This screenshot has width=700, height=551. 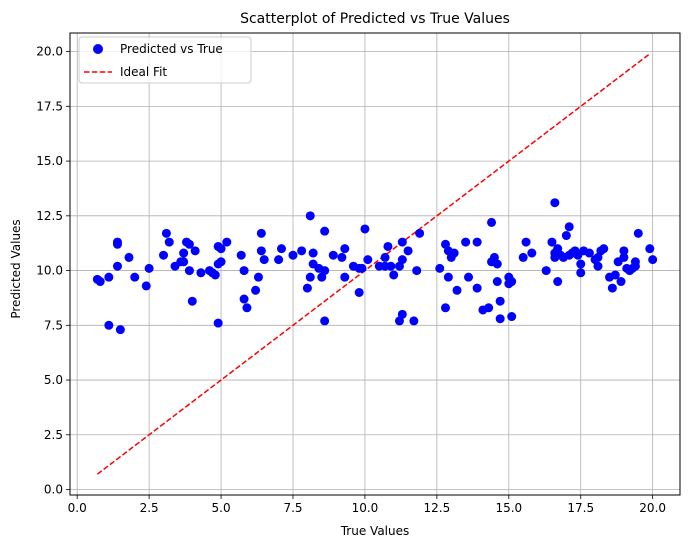 What do you see at coordinates (49, 216) in the screenshot?
I see `y-tick-label: 12.5` at bounding box center [49, 216].